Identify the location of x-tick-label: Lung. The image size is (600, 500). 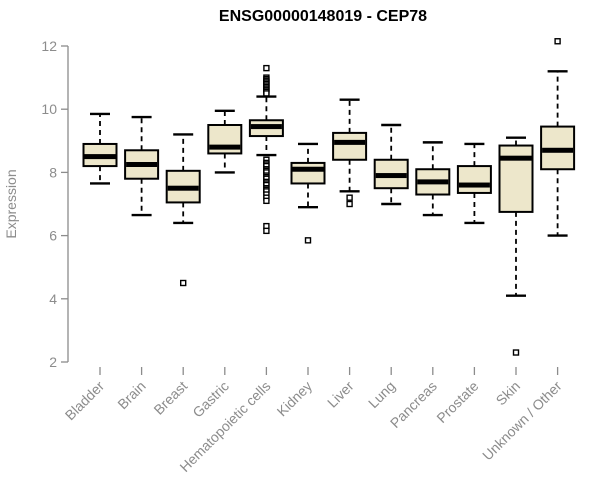
(381, 394).